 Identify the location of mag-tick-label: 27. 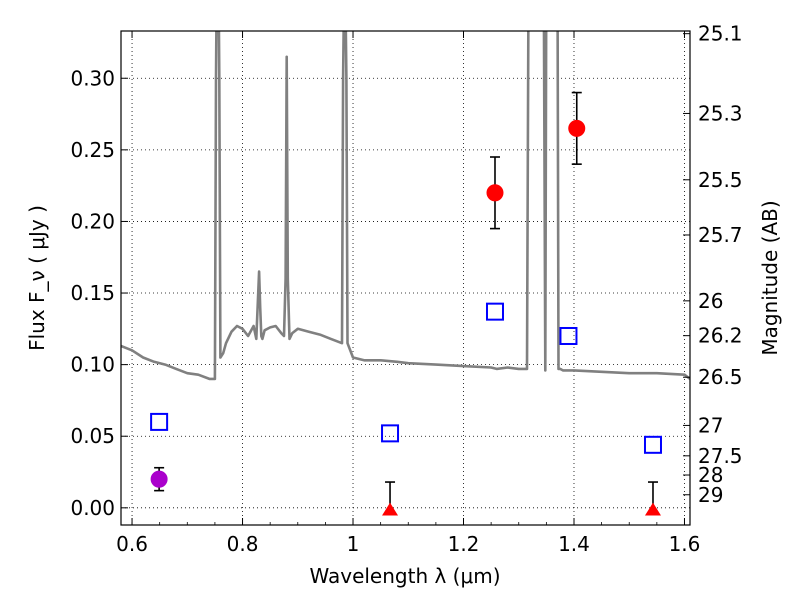
(710, 425).